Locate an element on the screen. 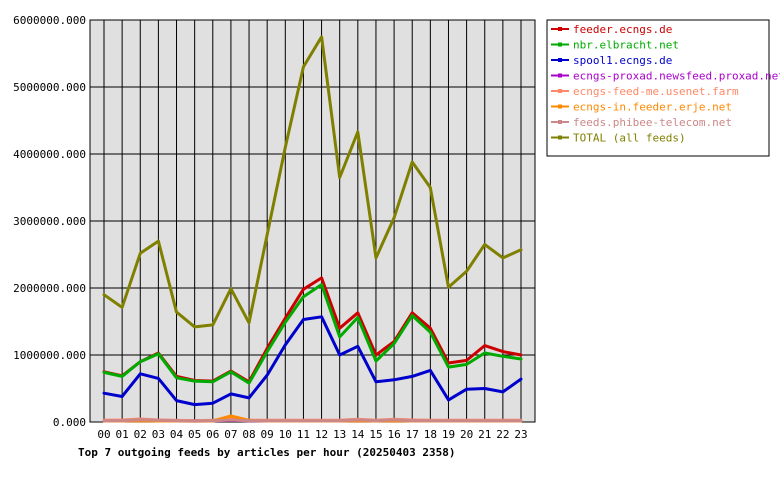 The width and height of the screenshot is (780, 480). x-tick-label: 08 is located at coordinates (248, 434).